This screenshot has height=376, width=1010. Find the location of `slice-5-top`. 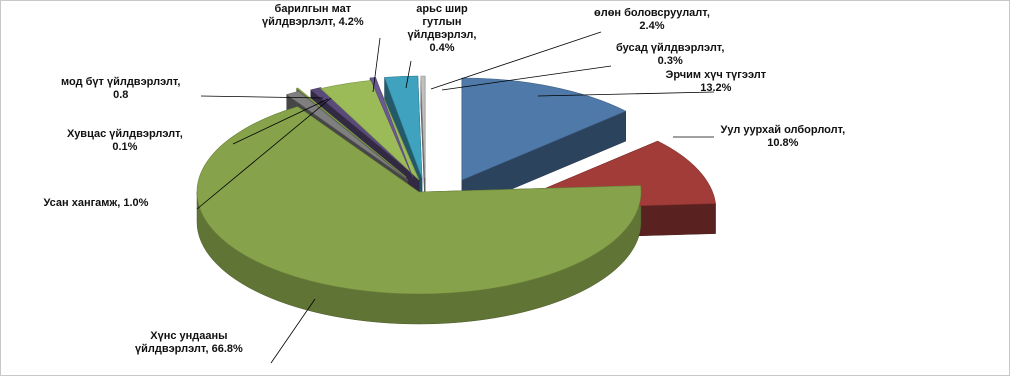

slice-5-top is located at coordinates (365, 133).